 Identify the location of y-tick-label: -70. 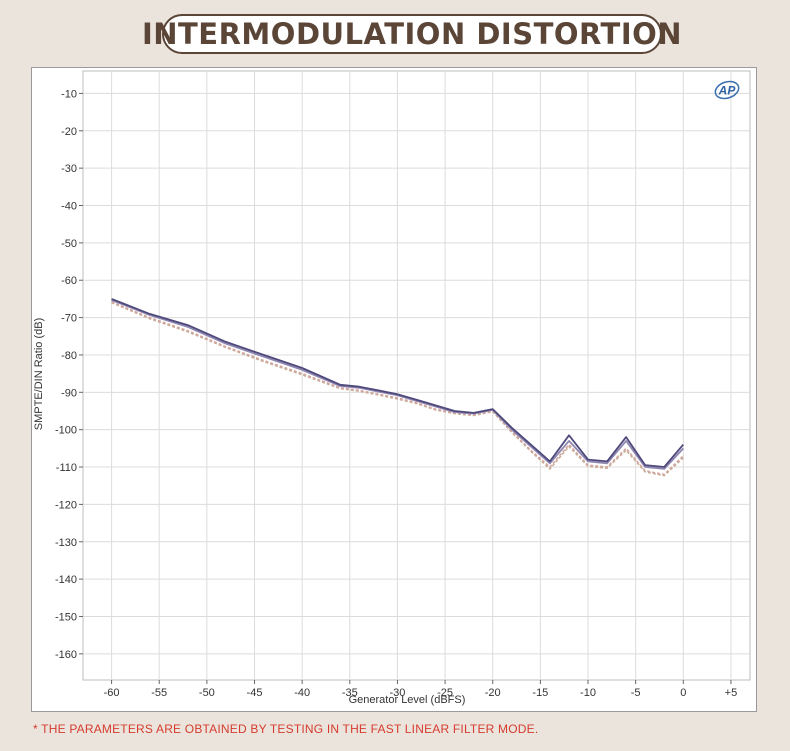
(69, 319).